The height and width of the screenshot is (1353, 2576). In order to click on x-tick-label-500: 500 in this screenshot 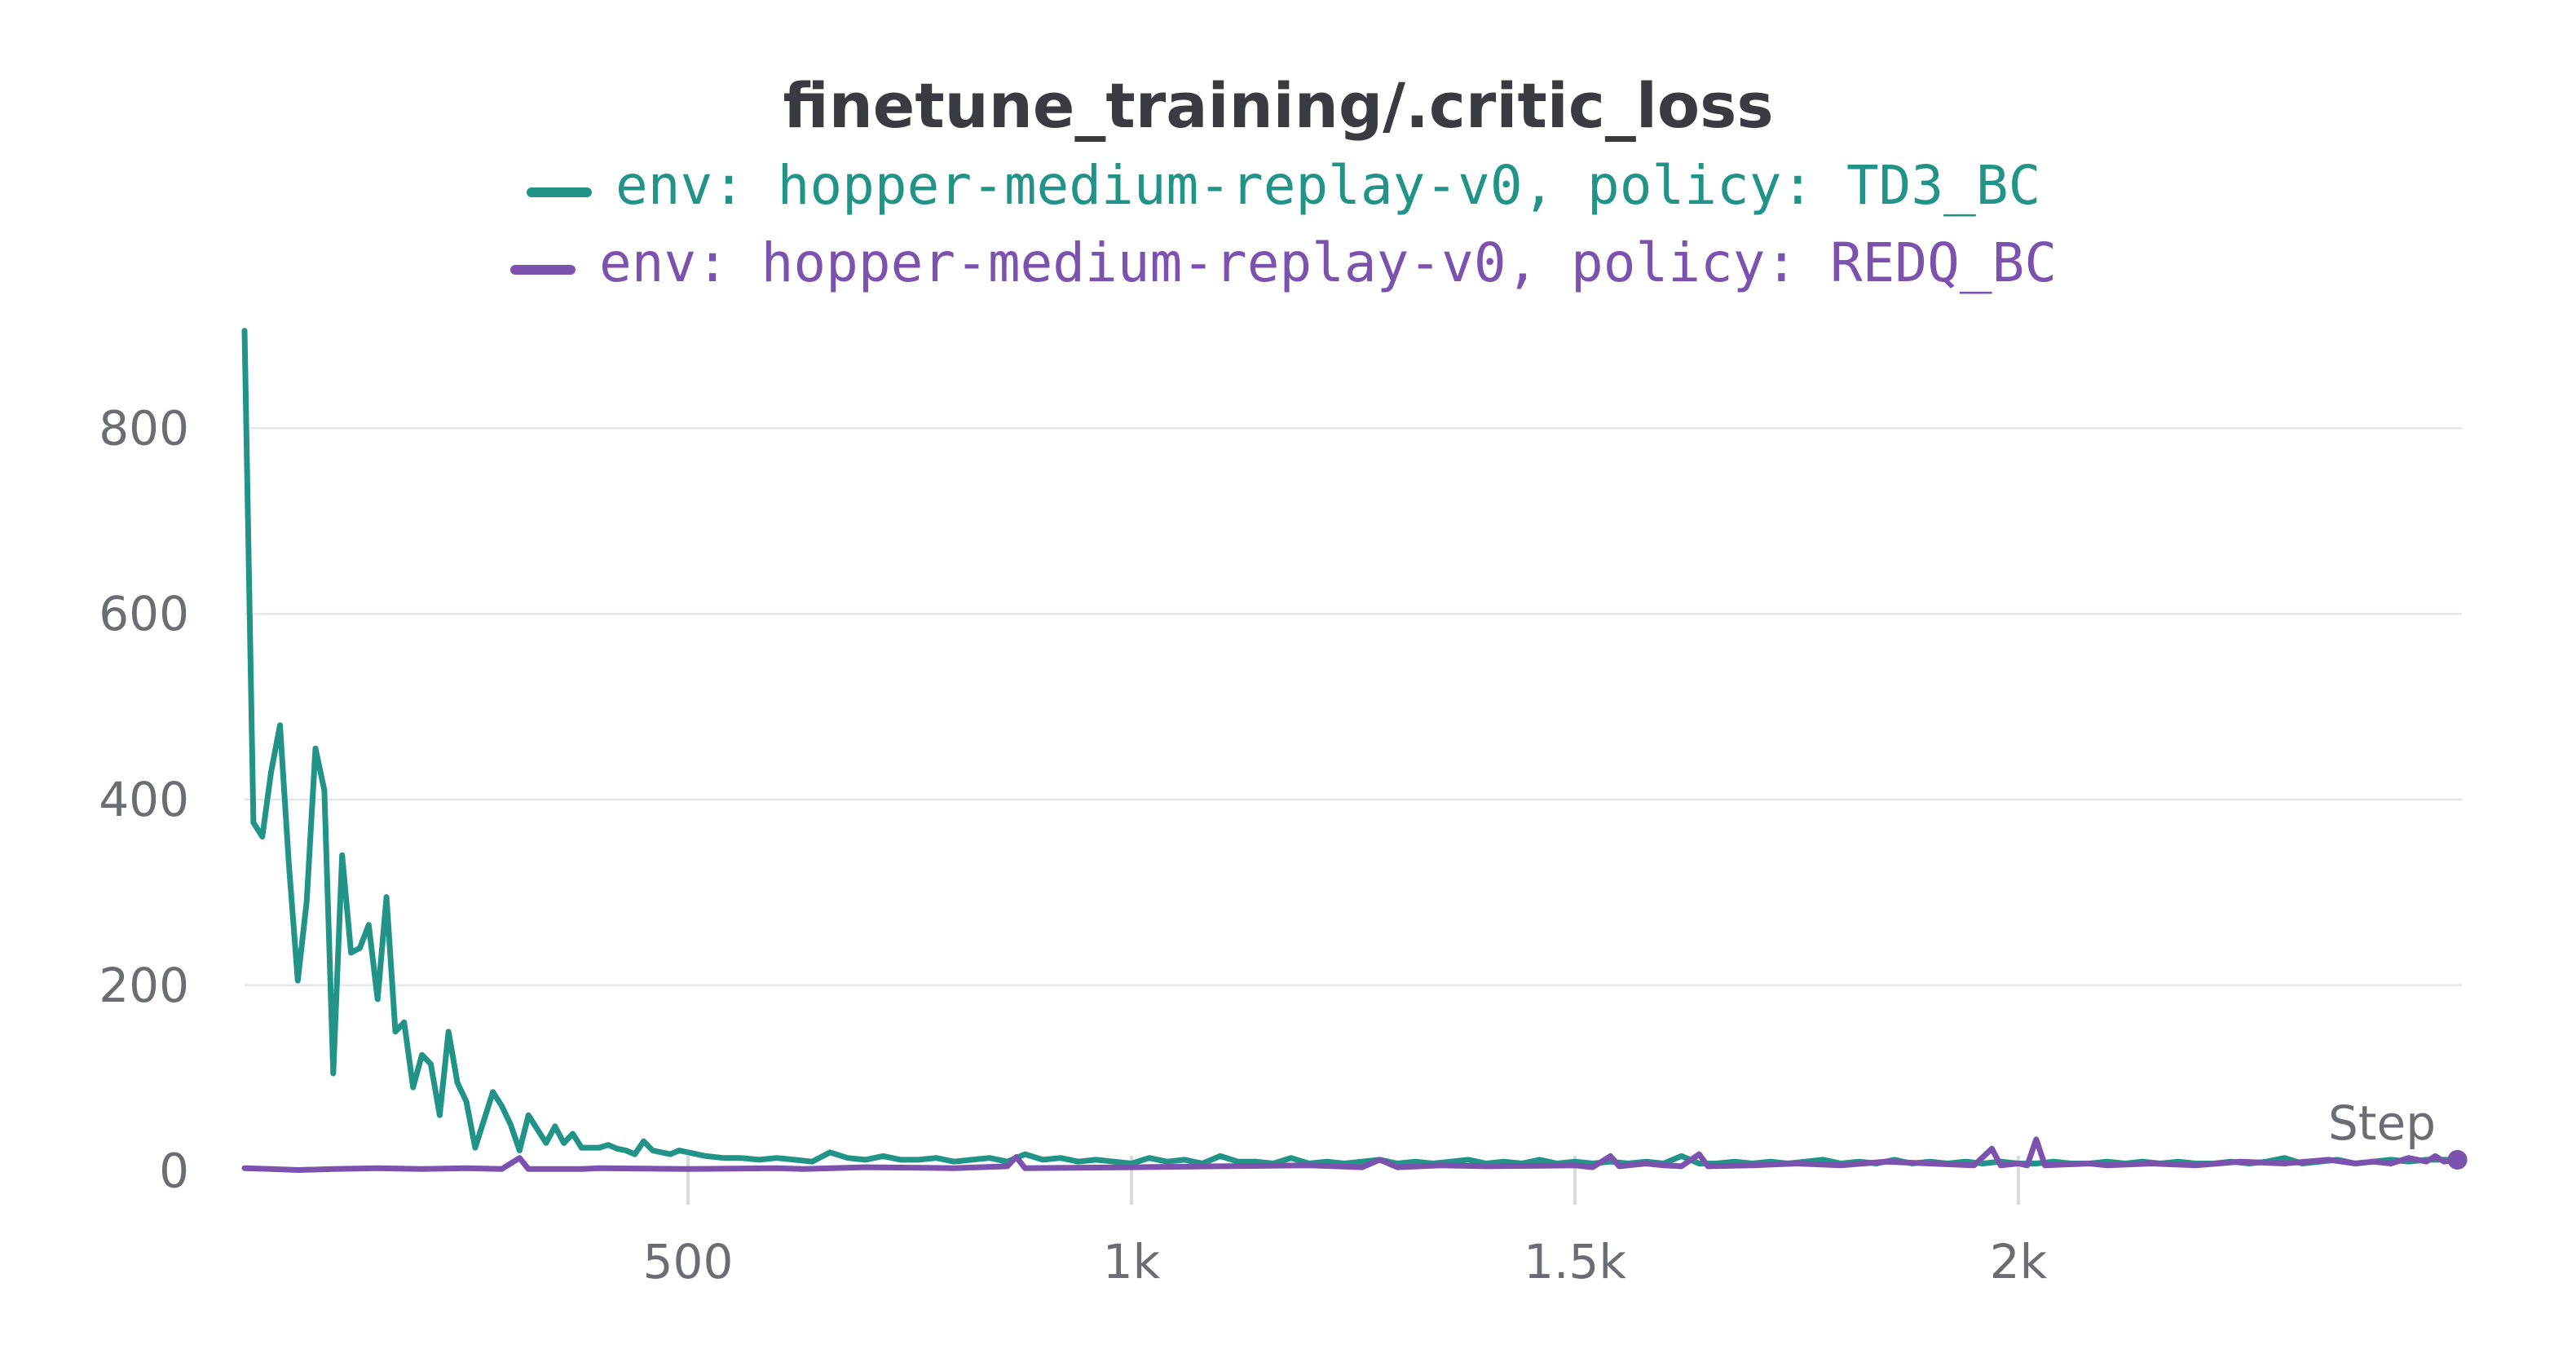, I will do `click(688, 1261)`.